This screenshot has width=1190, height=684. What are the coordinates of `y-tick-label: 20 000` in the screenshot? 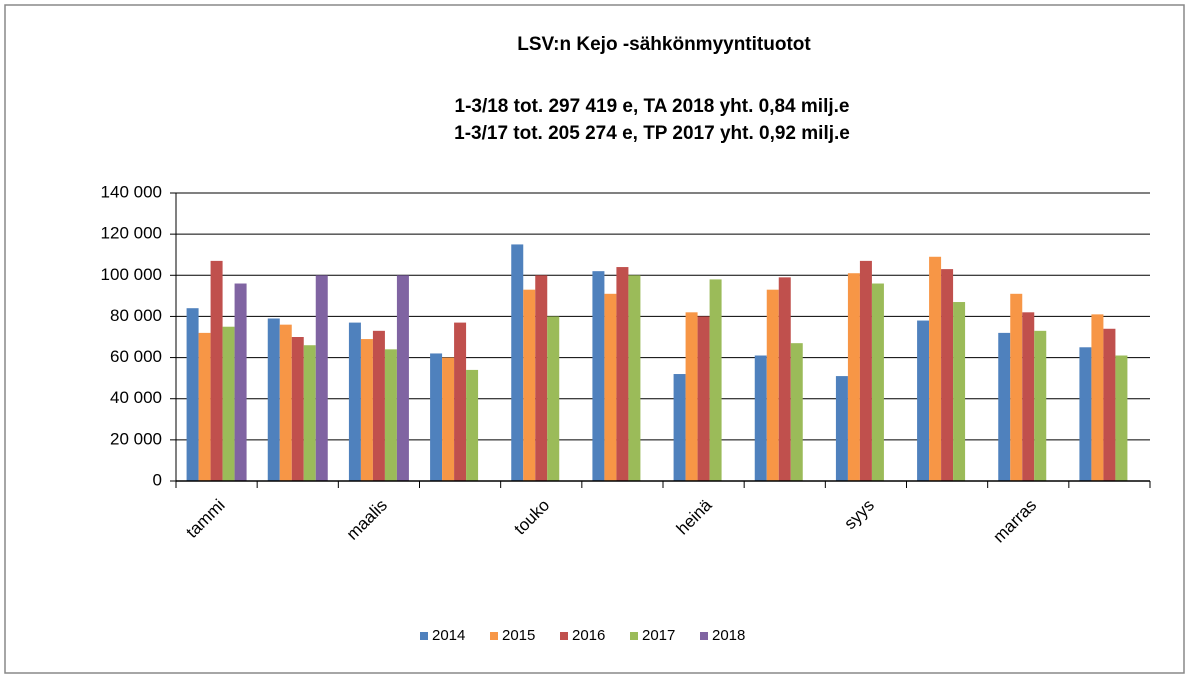 It's located at (136, 438).